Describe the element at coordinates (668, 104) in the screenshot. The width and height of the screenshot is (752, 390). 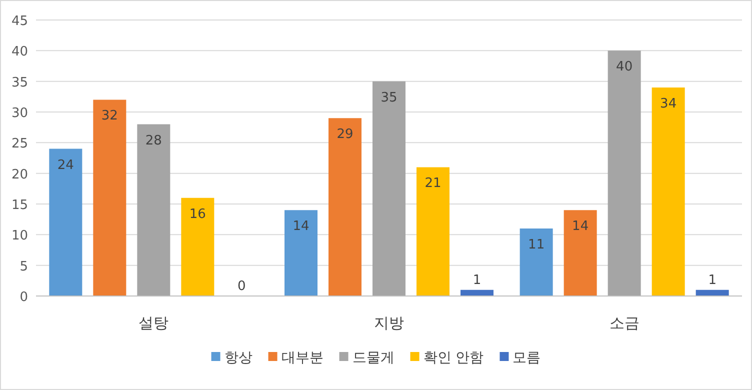
I see `data-label: 34` at that location.